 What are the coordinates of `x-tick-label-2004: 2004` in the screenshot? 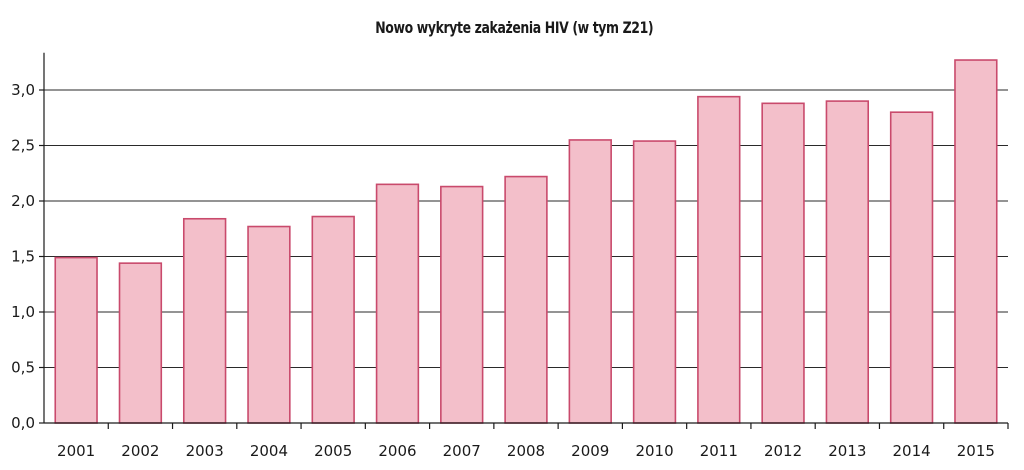 It's located at (269, 451).